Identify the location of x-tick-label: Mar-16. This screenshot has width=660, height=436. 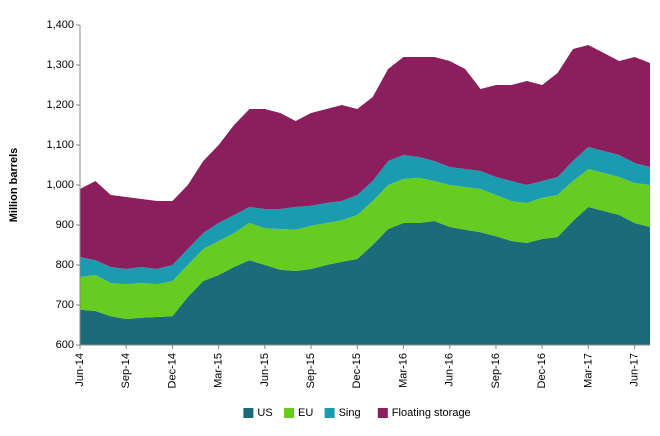
(403, 370).